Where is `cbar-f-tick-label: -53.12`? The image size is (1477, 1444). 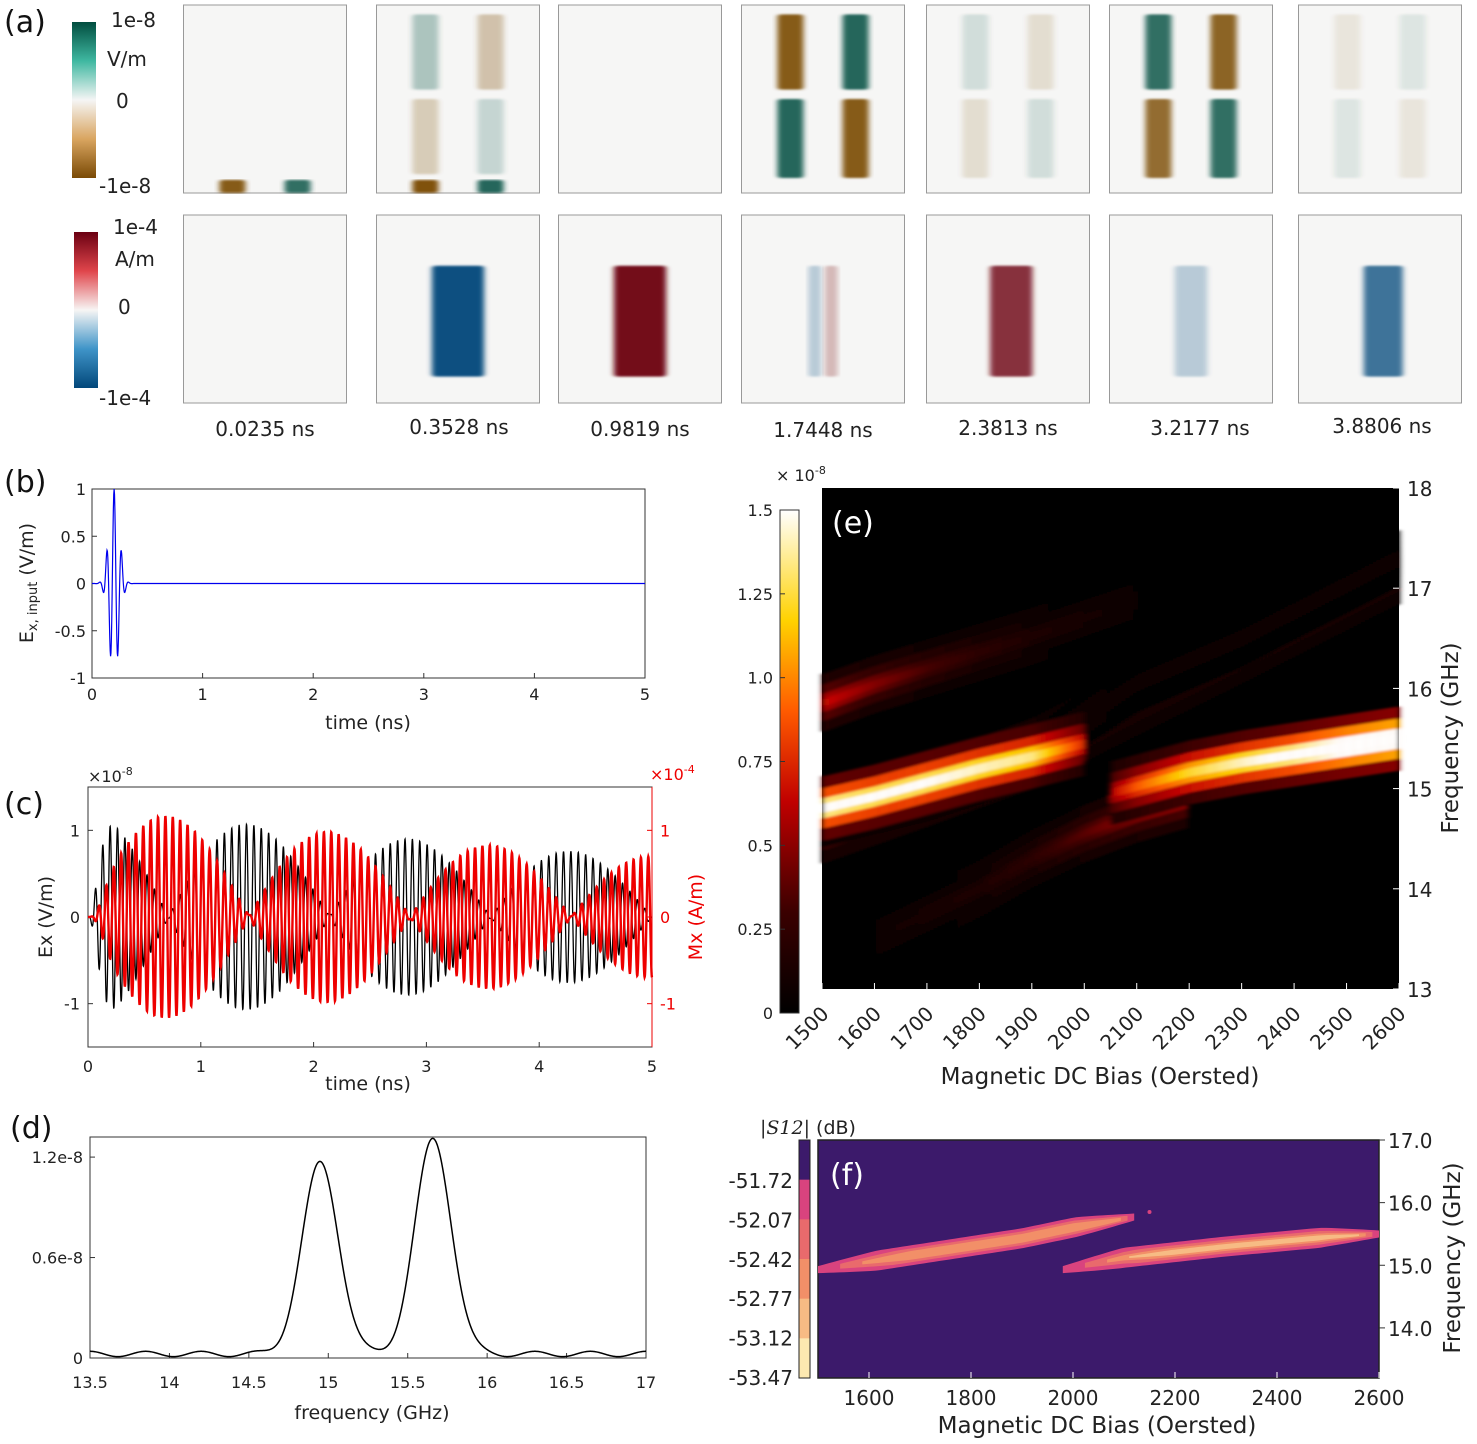 cbar-f-tick-label: -53.12 is located at coordinates (761, 1339).